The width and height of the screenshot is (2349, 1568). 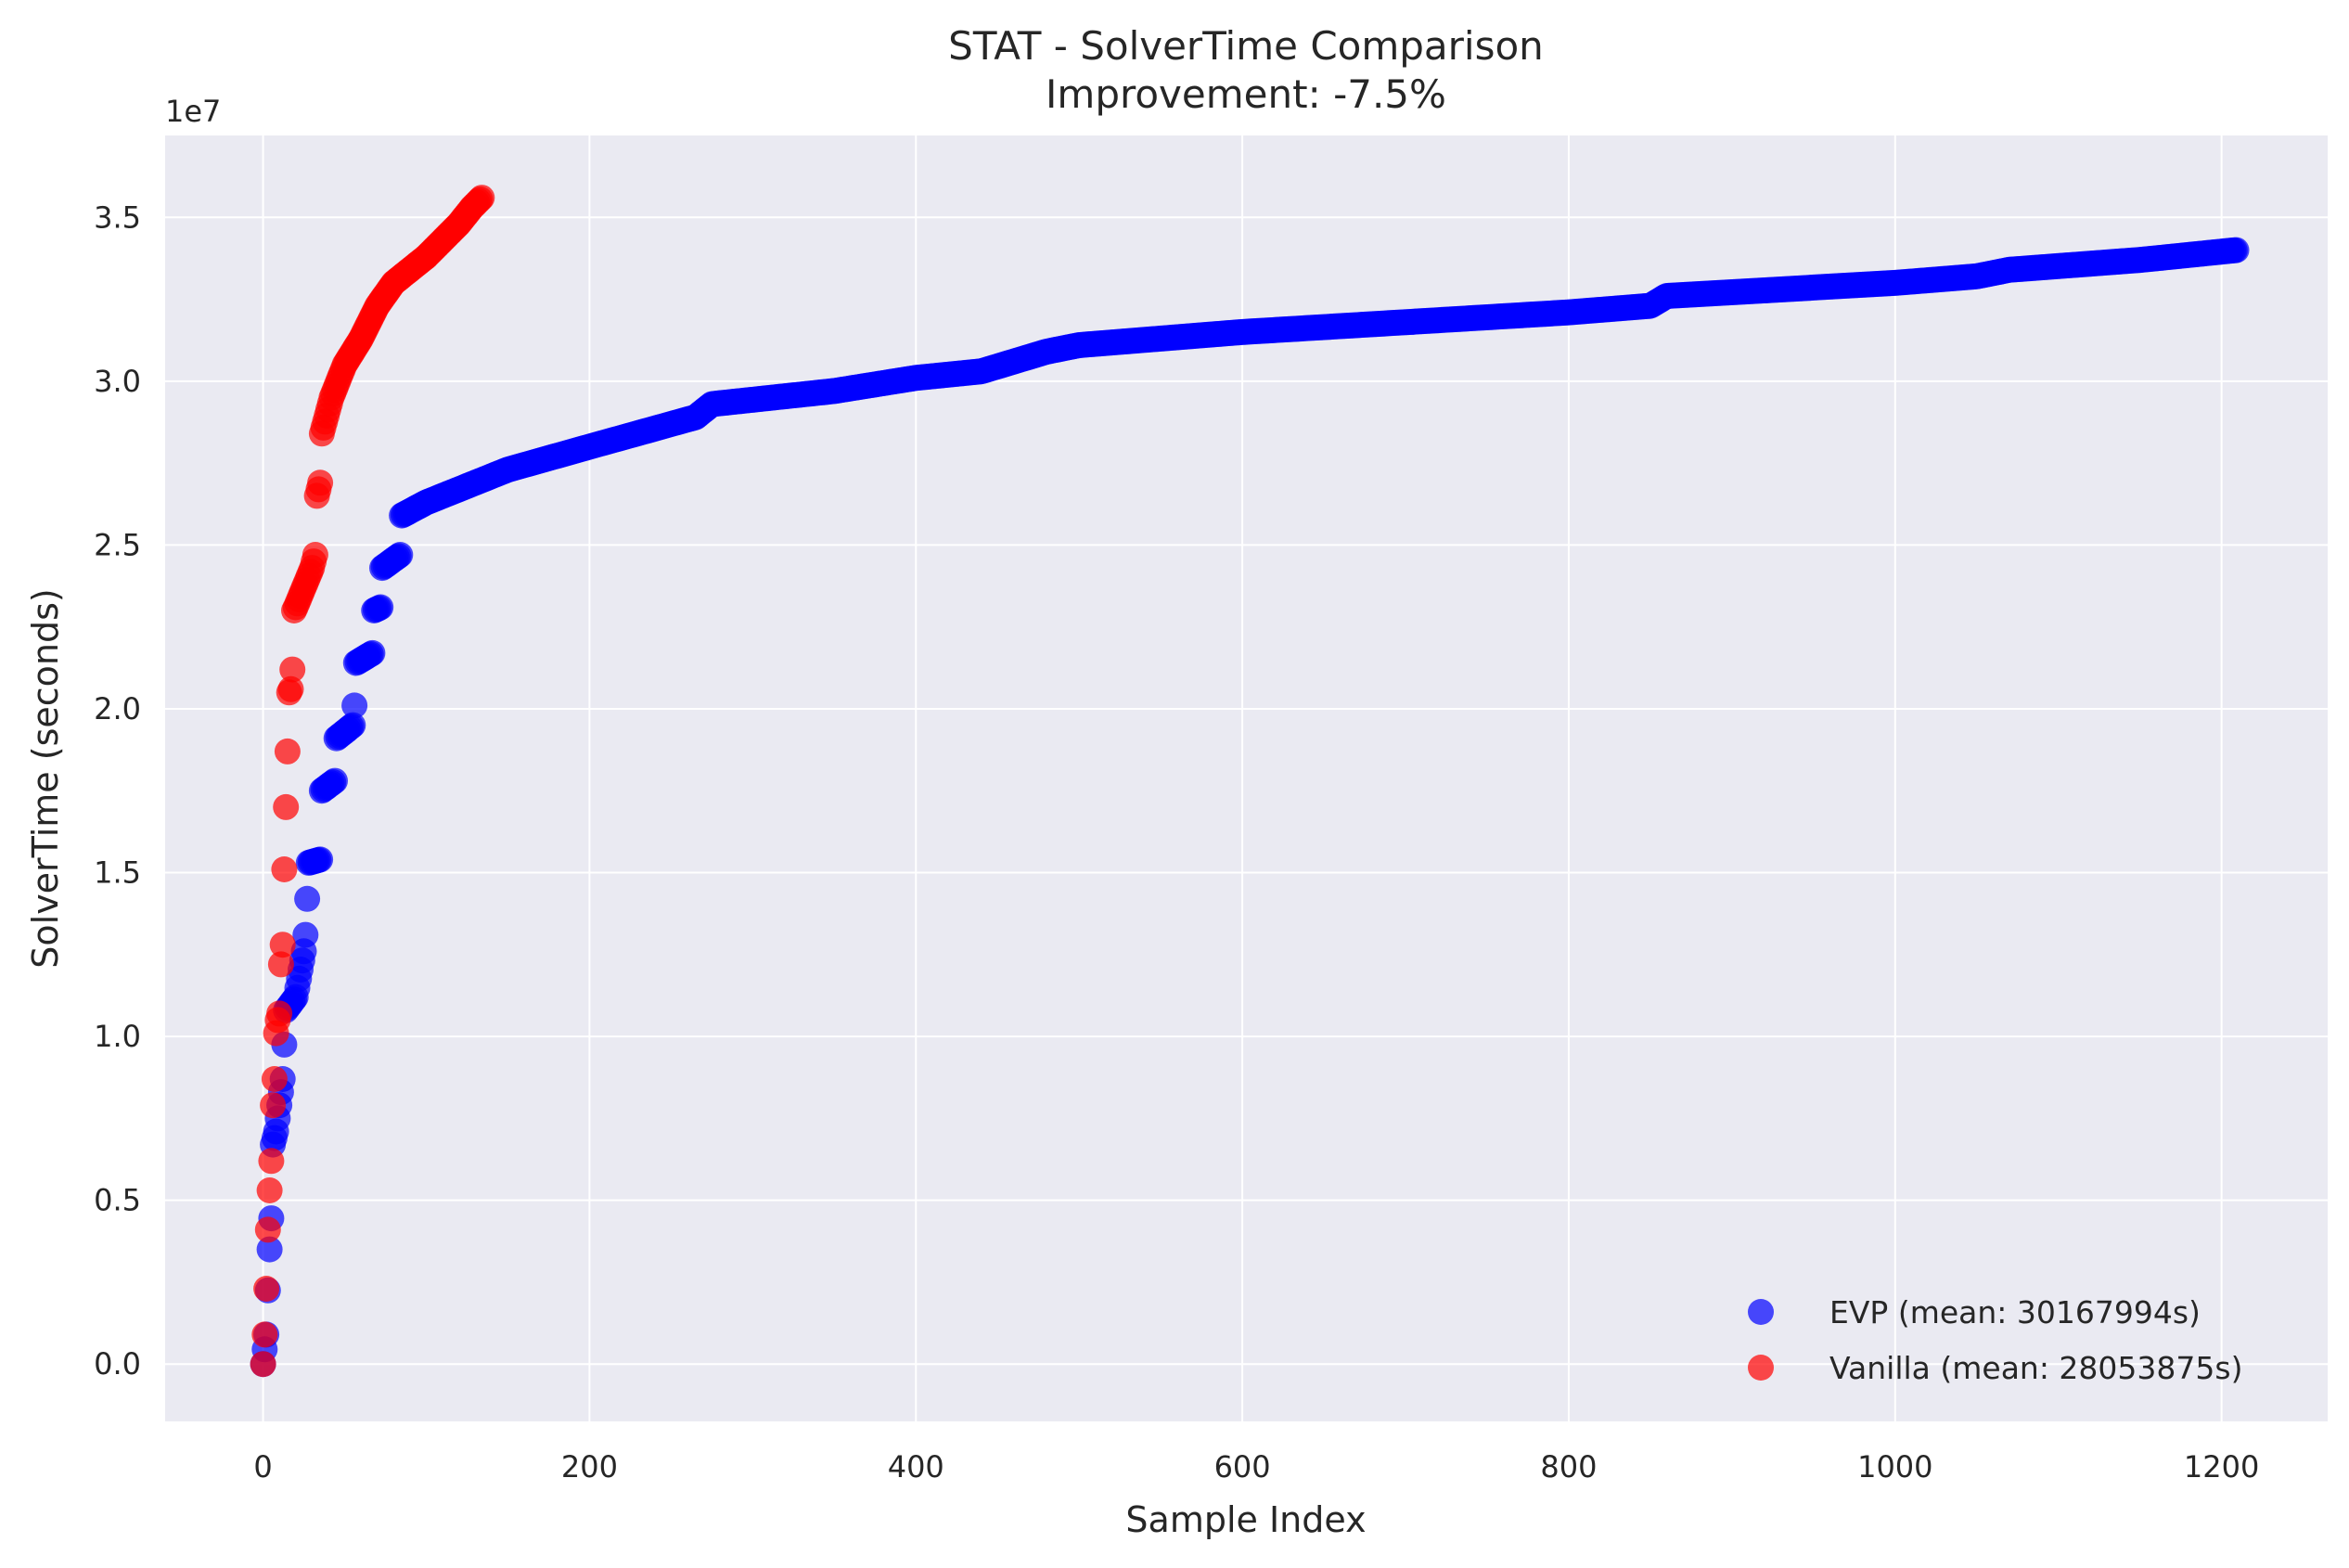 What do you see at coordinates (372, 781) in the screenshot?
I see `series-1-points` at bounding box center [372, 781].